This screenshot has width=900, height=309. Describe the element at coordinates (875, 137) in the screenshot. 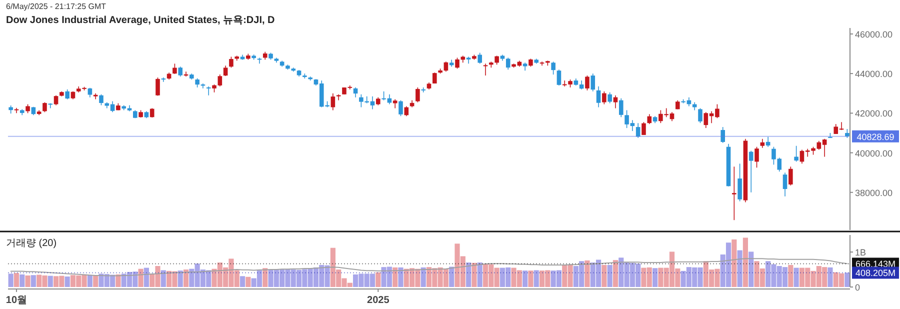

I see `ref-line-label: 40828.69` at that location.